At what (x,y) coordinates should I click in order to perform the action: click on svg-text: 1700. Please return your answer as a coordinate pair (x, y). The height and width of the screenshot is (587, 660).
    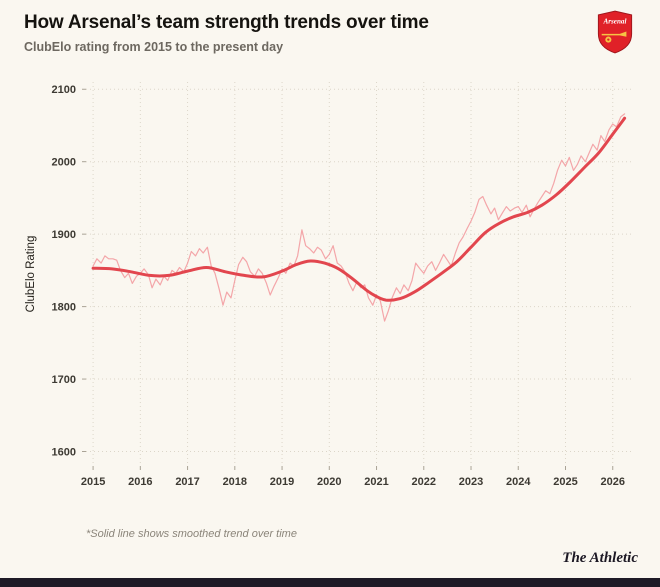
    Looking at the image, I should click on (64, 380).